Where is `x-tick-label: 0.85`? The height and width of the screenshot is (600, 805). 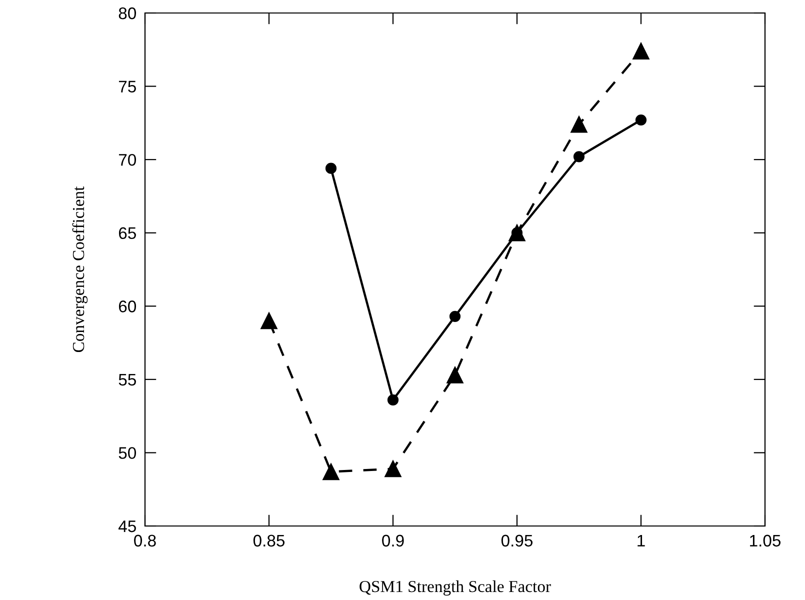
x-tick-label: 0.85 is located at coordinates (269, 540).